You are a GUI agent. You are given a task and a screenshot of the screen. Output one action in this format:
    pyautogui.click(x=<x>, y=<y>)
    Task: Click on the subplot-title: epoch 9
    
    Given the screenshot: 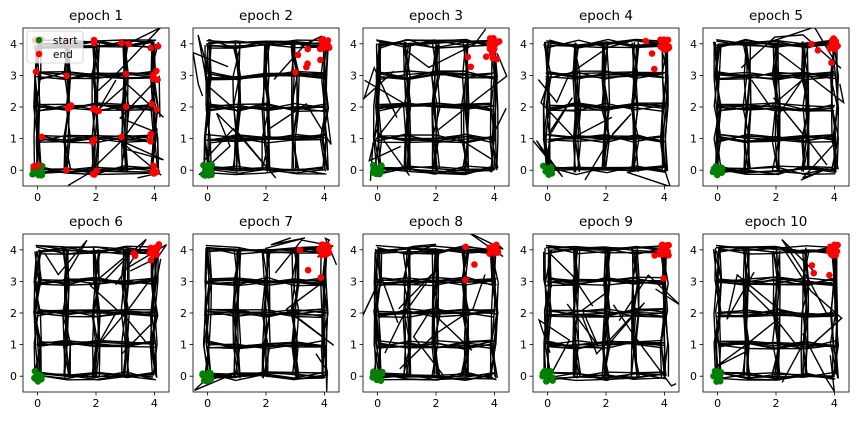 What is the action you would take?
    pyautogui.click(x=606, y=222)
    